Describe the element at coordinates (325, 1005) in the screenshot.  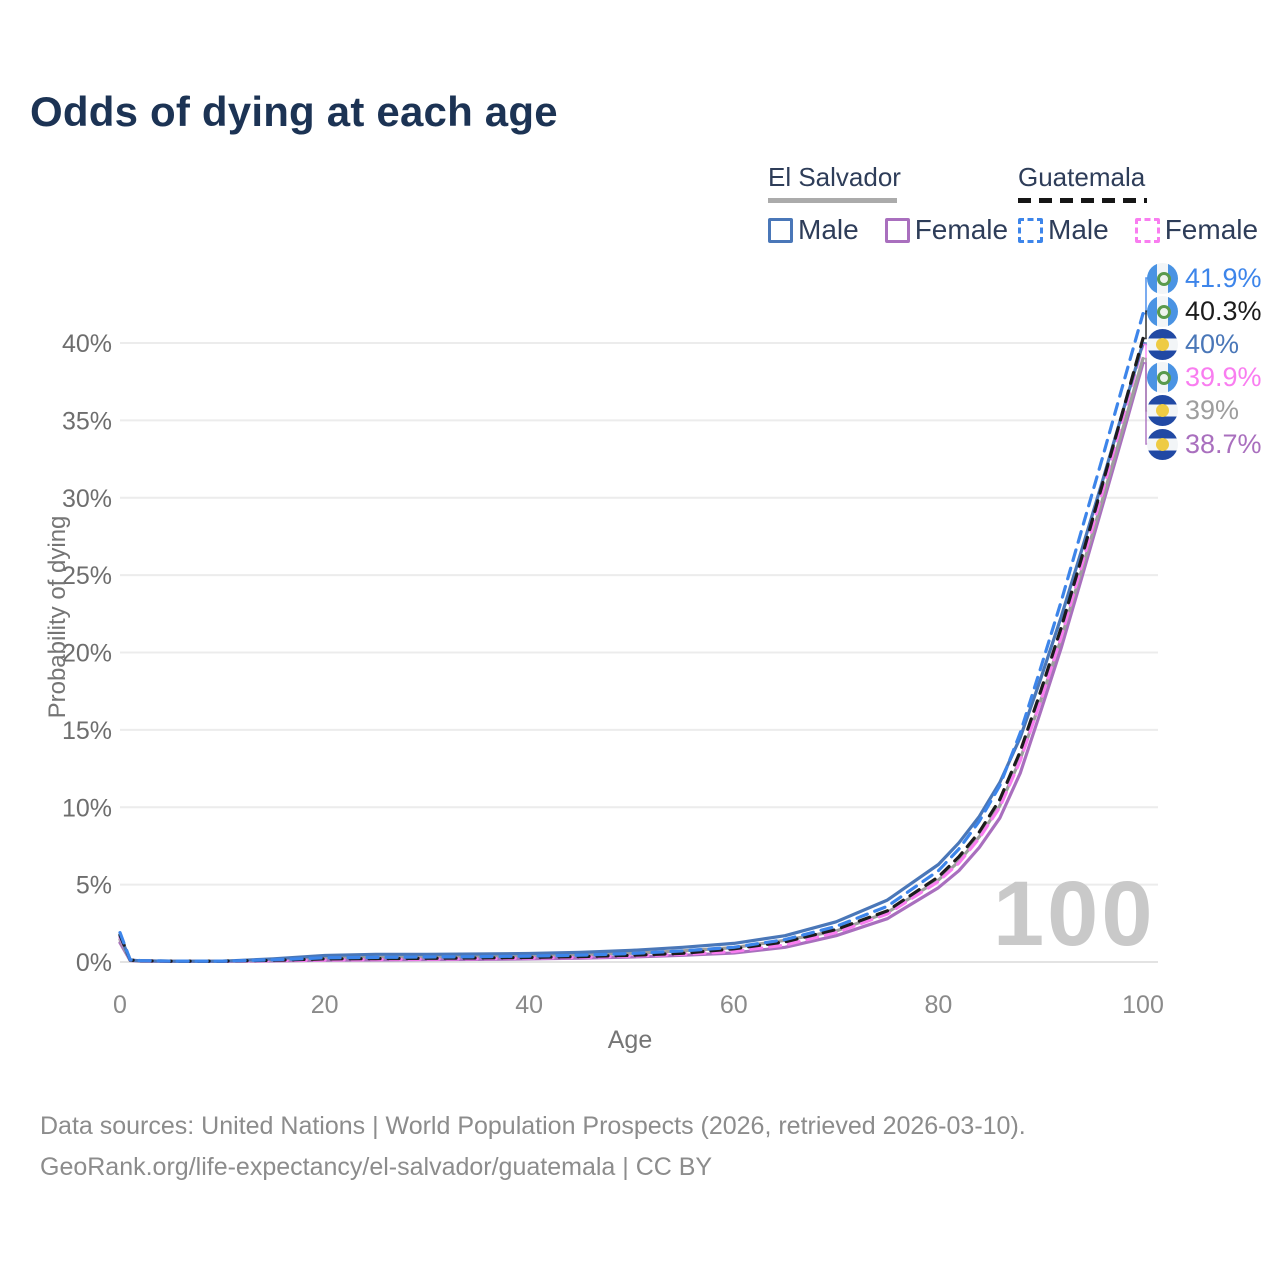
I see `x-tick-label: 20` at that location.